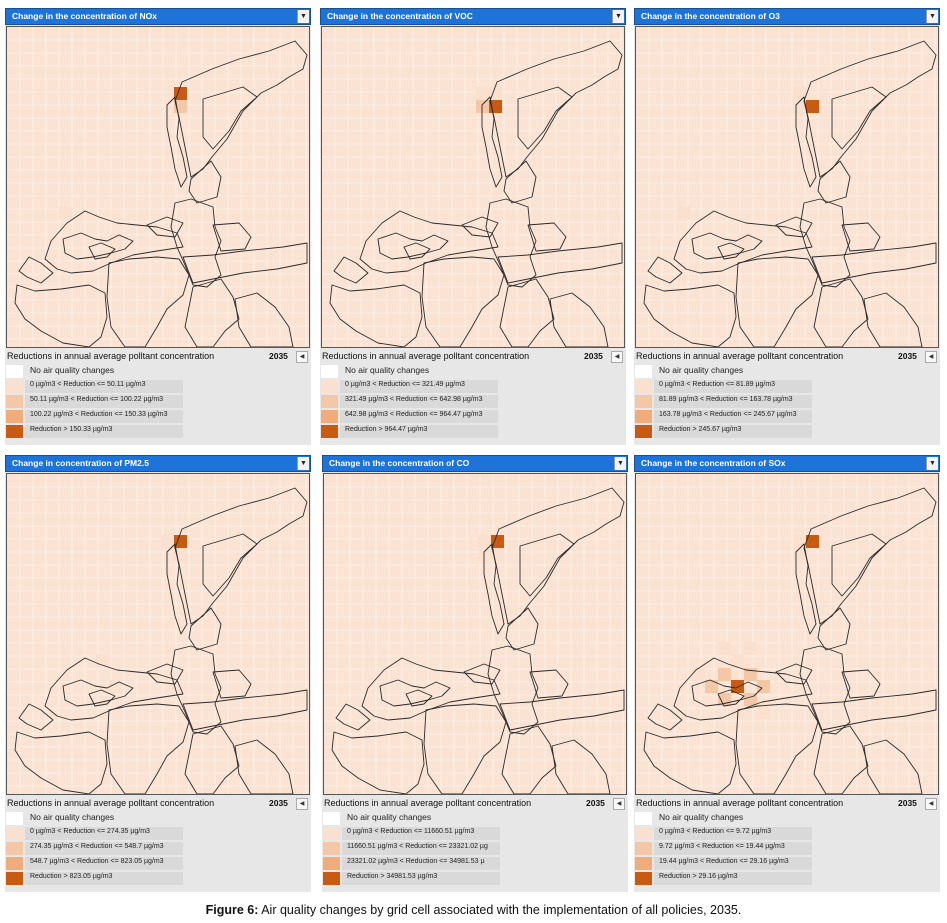  What do you see at coordinates (475, 463) in the screenshot?
I see `pollutant-dropdown: Change in the concentration of CO ▼` at bounding box center [475, 463].